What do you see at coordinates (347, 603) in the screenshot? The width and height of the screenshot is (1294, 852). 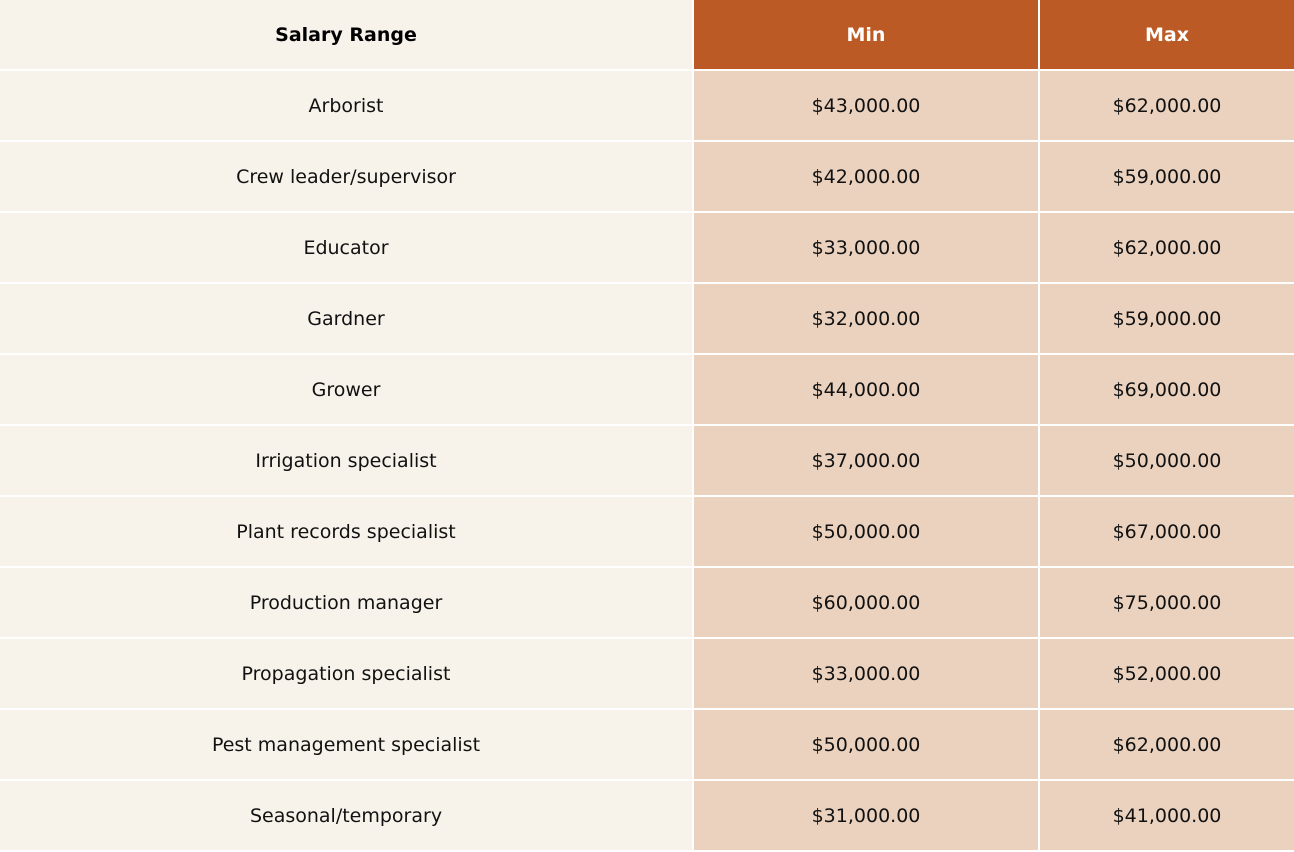 I see `cell-role: Production manager` at bounding box center [347, 603].